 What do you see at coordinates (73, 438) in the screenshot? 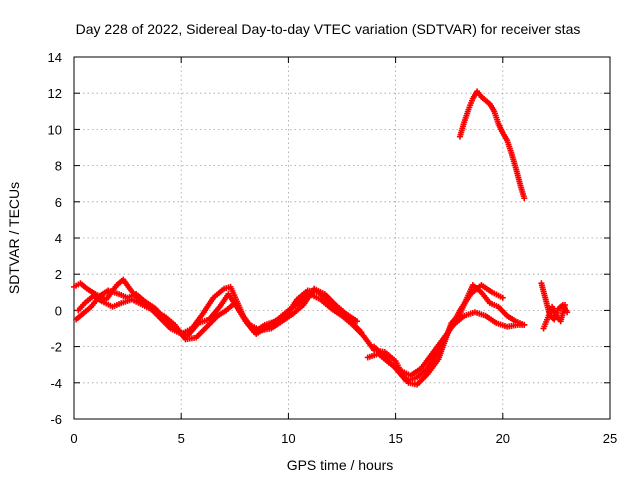
I see `x-tick-label: 0` at bounding box center [73, 438].